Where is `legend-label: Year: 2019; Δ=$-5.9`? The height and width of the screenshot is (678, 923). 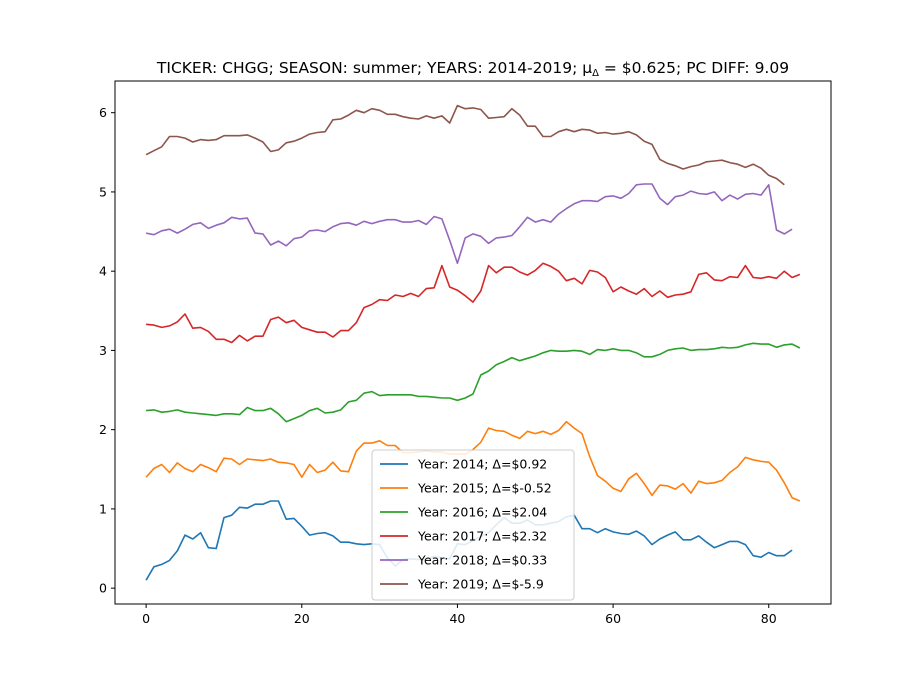 legend-label: Year: 2019; Δ=$-5.9 is located at coordinates (480, 584).